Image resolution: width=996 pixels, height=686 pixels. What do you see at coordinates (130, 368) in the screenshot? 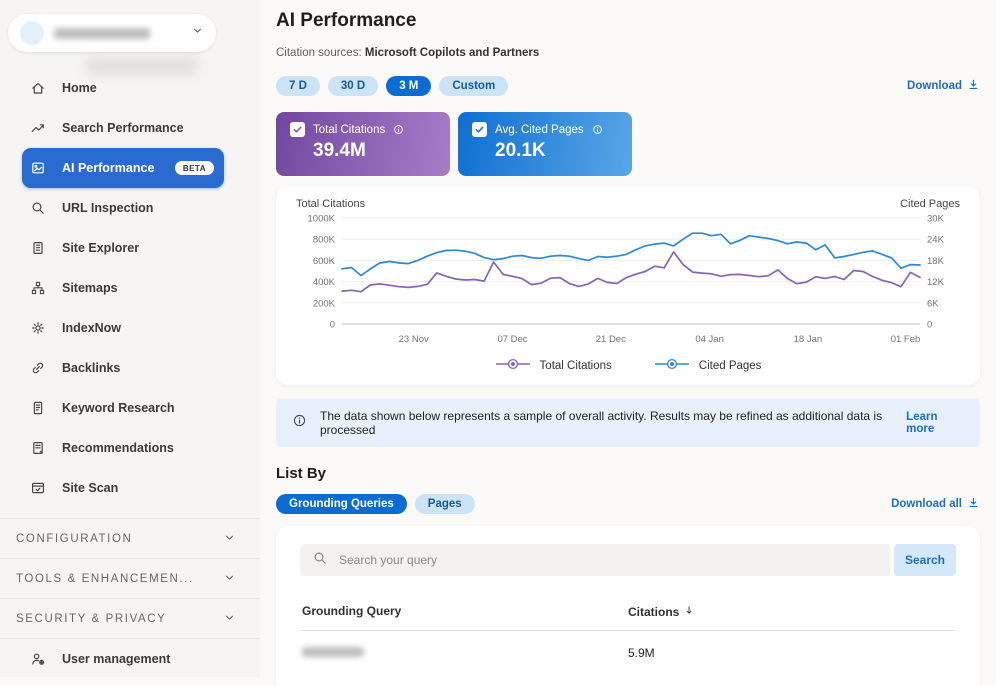
I see `sidebar-item-backlinks: Backlinks` at bounding box center [130, 368].